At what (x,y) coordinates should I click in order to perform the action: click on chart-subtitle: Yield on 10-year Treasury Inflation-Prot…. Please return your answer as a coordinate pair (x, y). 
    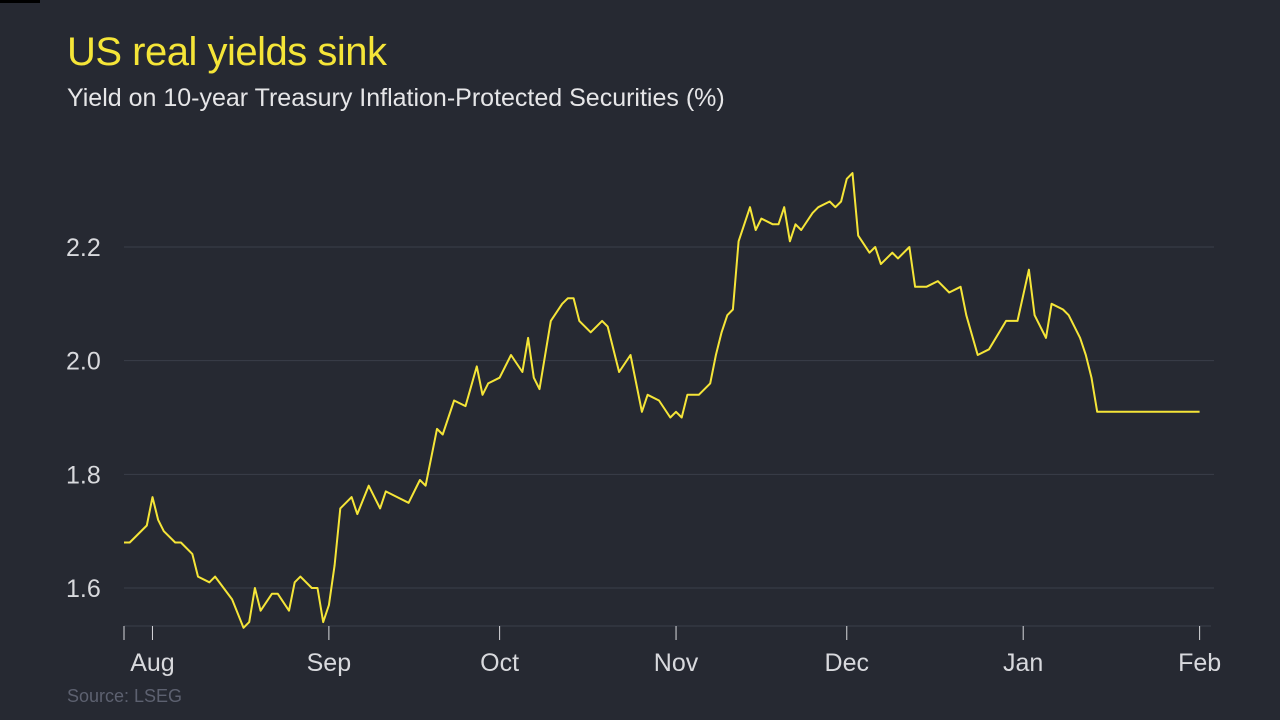
    Looking at the image, I should click on (396, 98).